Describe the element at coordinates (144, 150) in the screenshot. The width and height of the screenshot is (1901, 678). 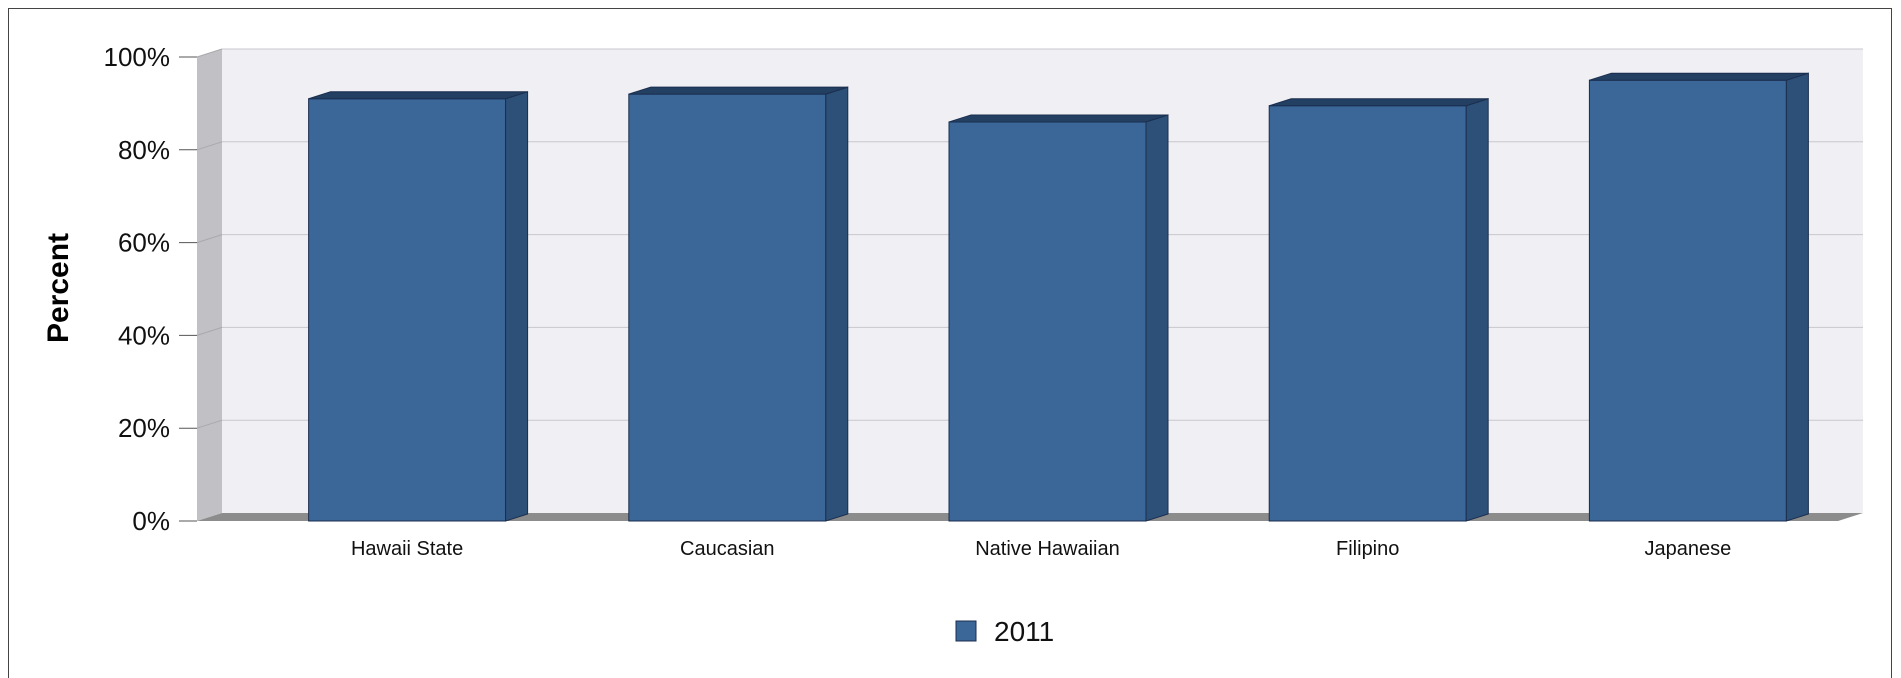
I see `y-tick-label: 80%` at that location.